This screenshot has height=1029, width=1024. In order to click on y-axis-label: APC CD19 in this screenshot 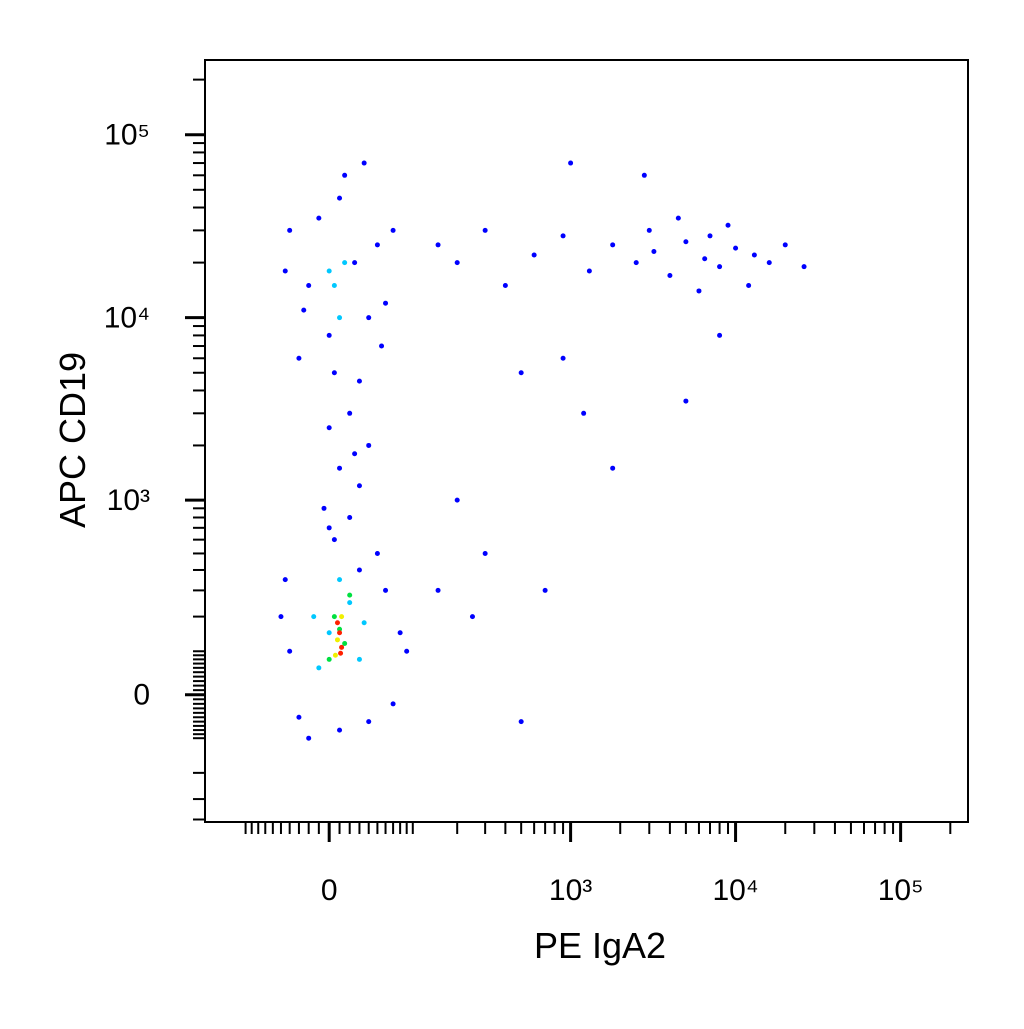, I will do `click(72, 440)`.